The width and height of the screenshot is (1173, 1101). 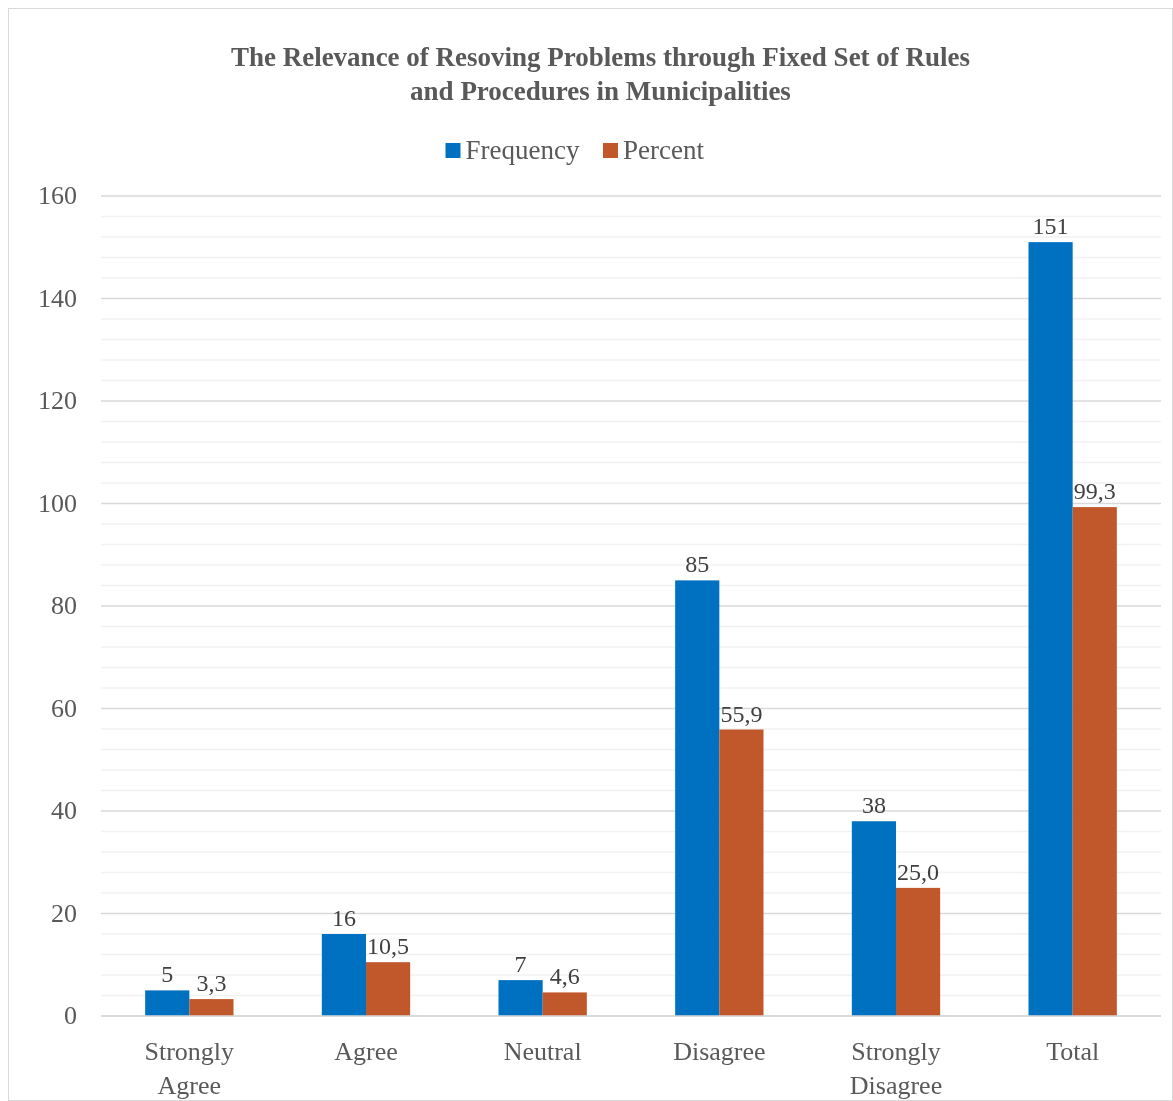 What do you see at coordinates (522, 150) in the screenshot?
I see `legend-label: Frequency` at bounding box center [522, 150].